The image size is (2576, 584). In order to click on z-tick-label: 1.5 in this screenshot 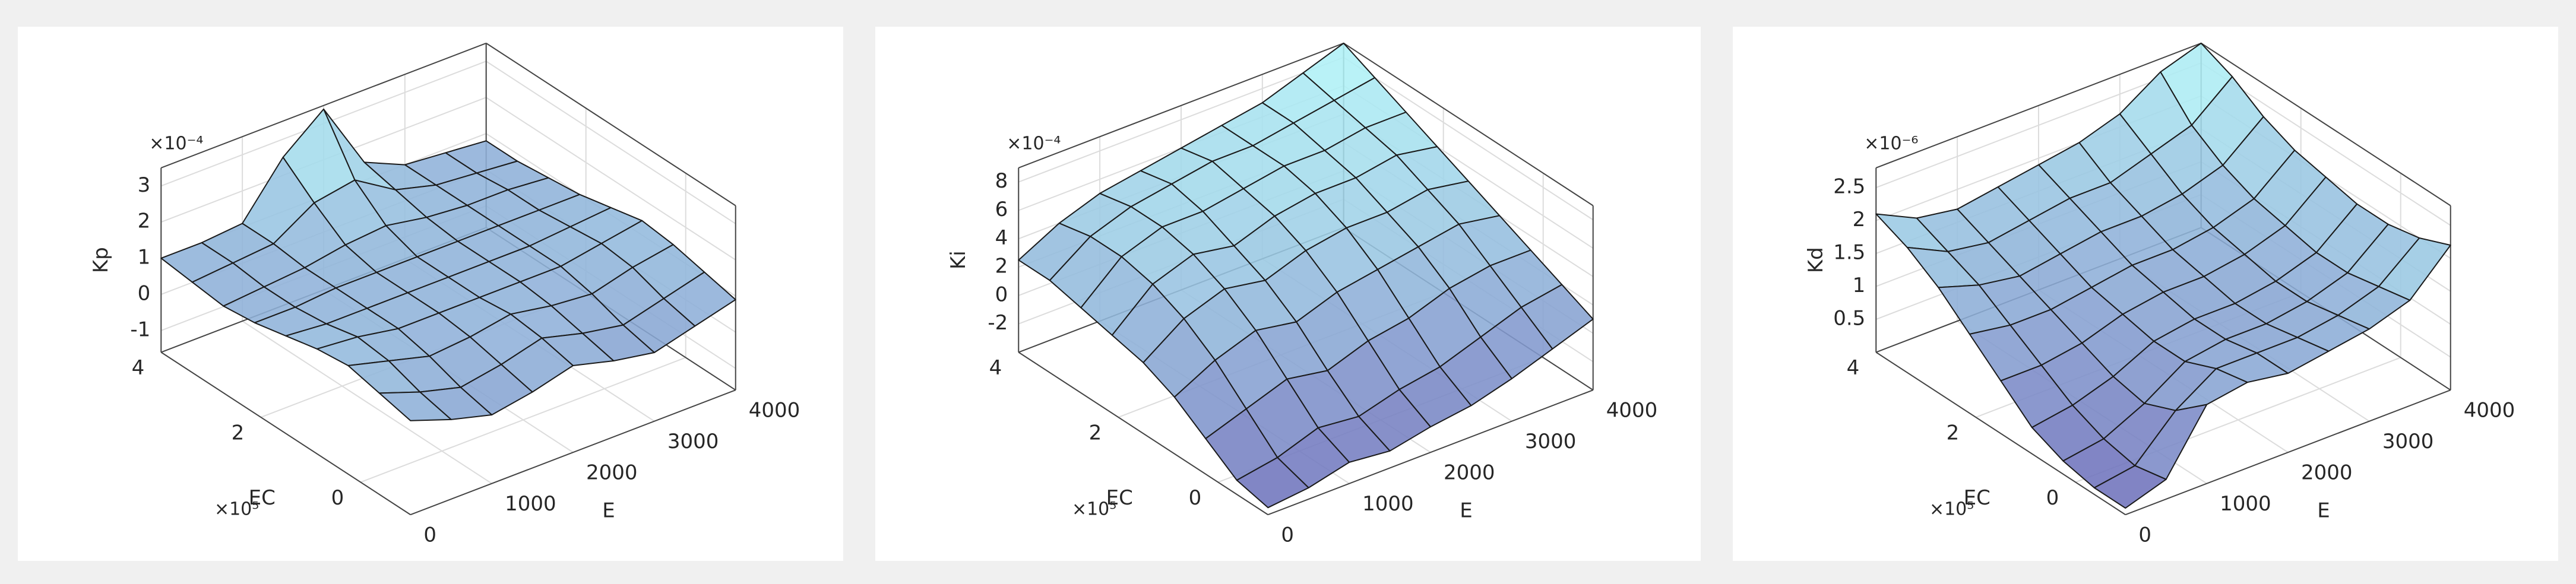, I will do `click(1849, 253)`.